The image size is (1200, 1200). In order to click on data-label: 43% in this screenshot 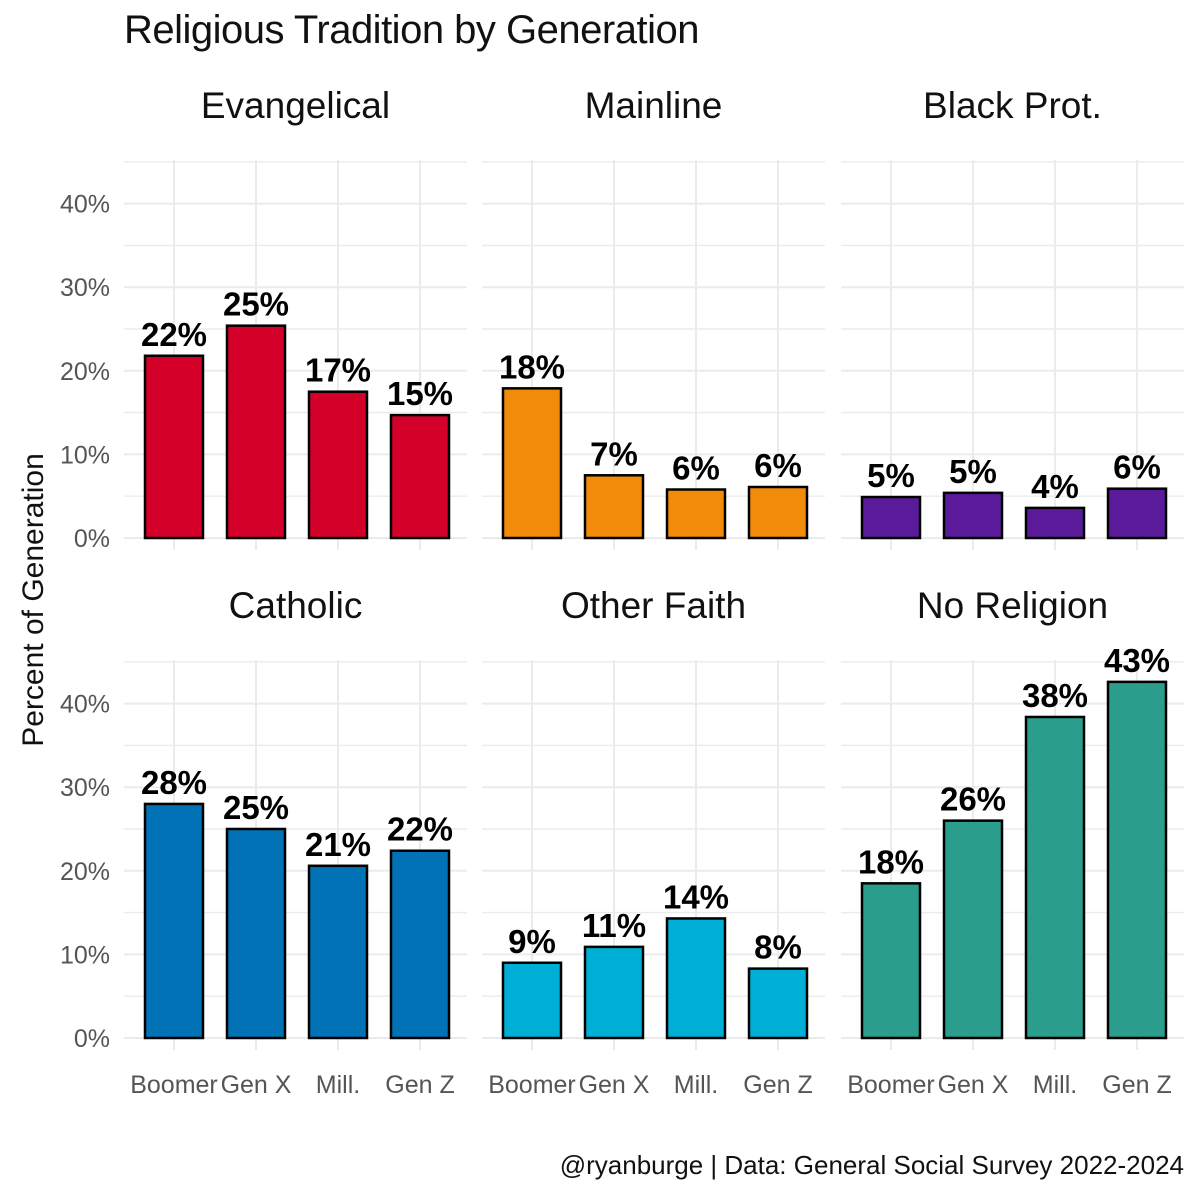, I will do `click(1137, 660)`.